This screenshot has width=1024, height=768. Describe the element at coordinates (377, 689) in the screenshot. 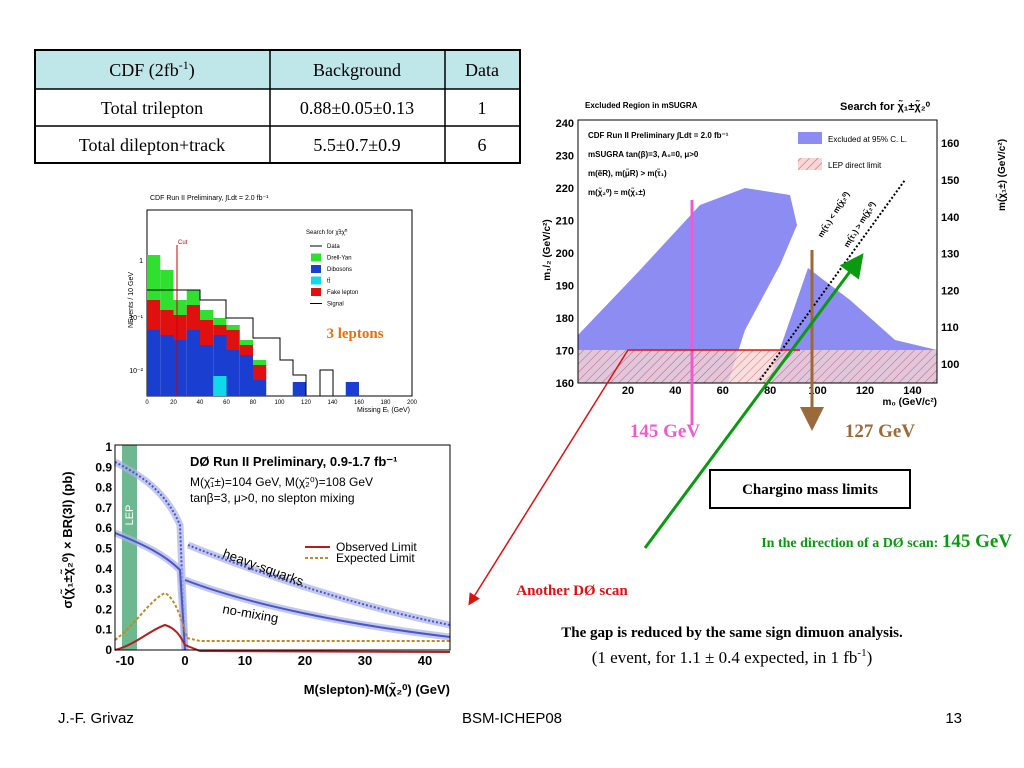

I see `x-label: M(slepton)-M(χ̃₂⁰) (GeV)` at that location.